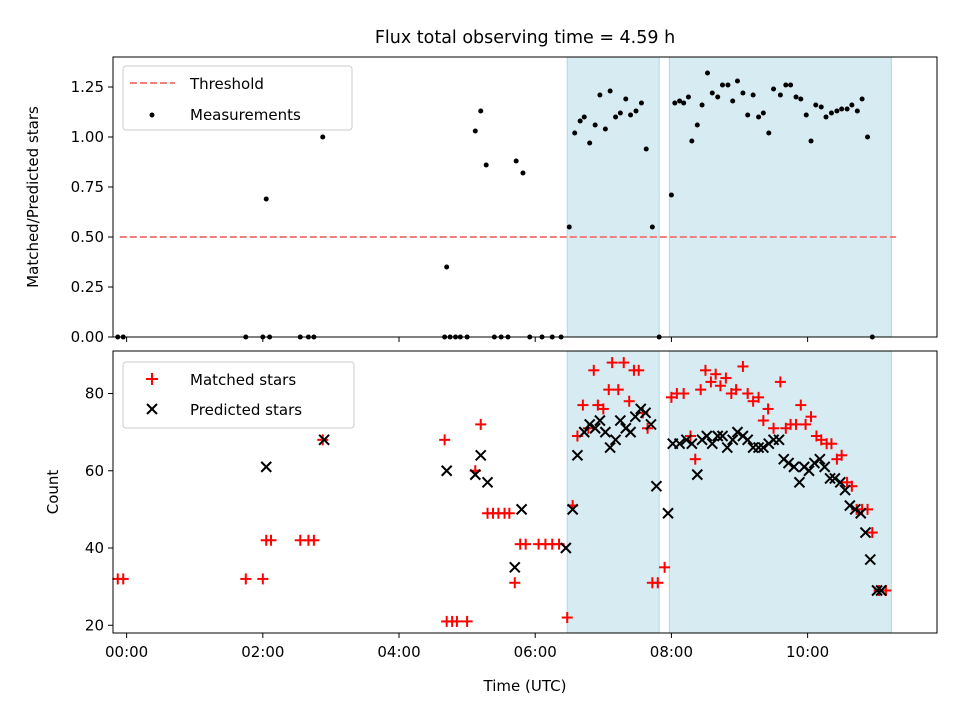  What do you see at coordinates (94, 471) in the screenshot?
I see `bottom-y-tick-label: 60` at bounding box center [94, 471].